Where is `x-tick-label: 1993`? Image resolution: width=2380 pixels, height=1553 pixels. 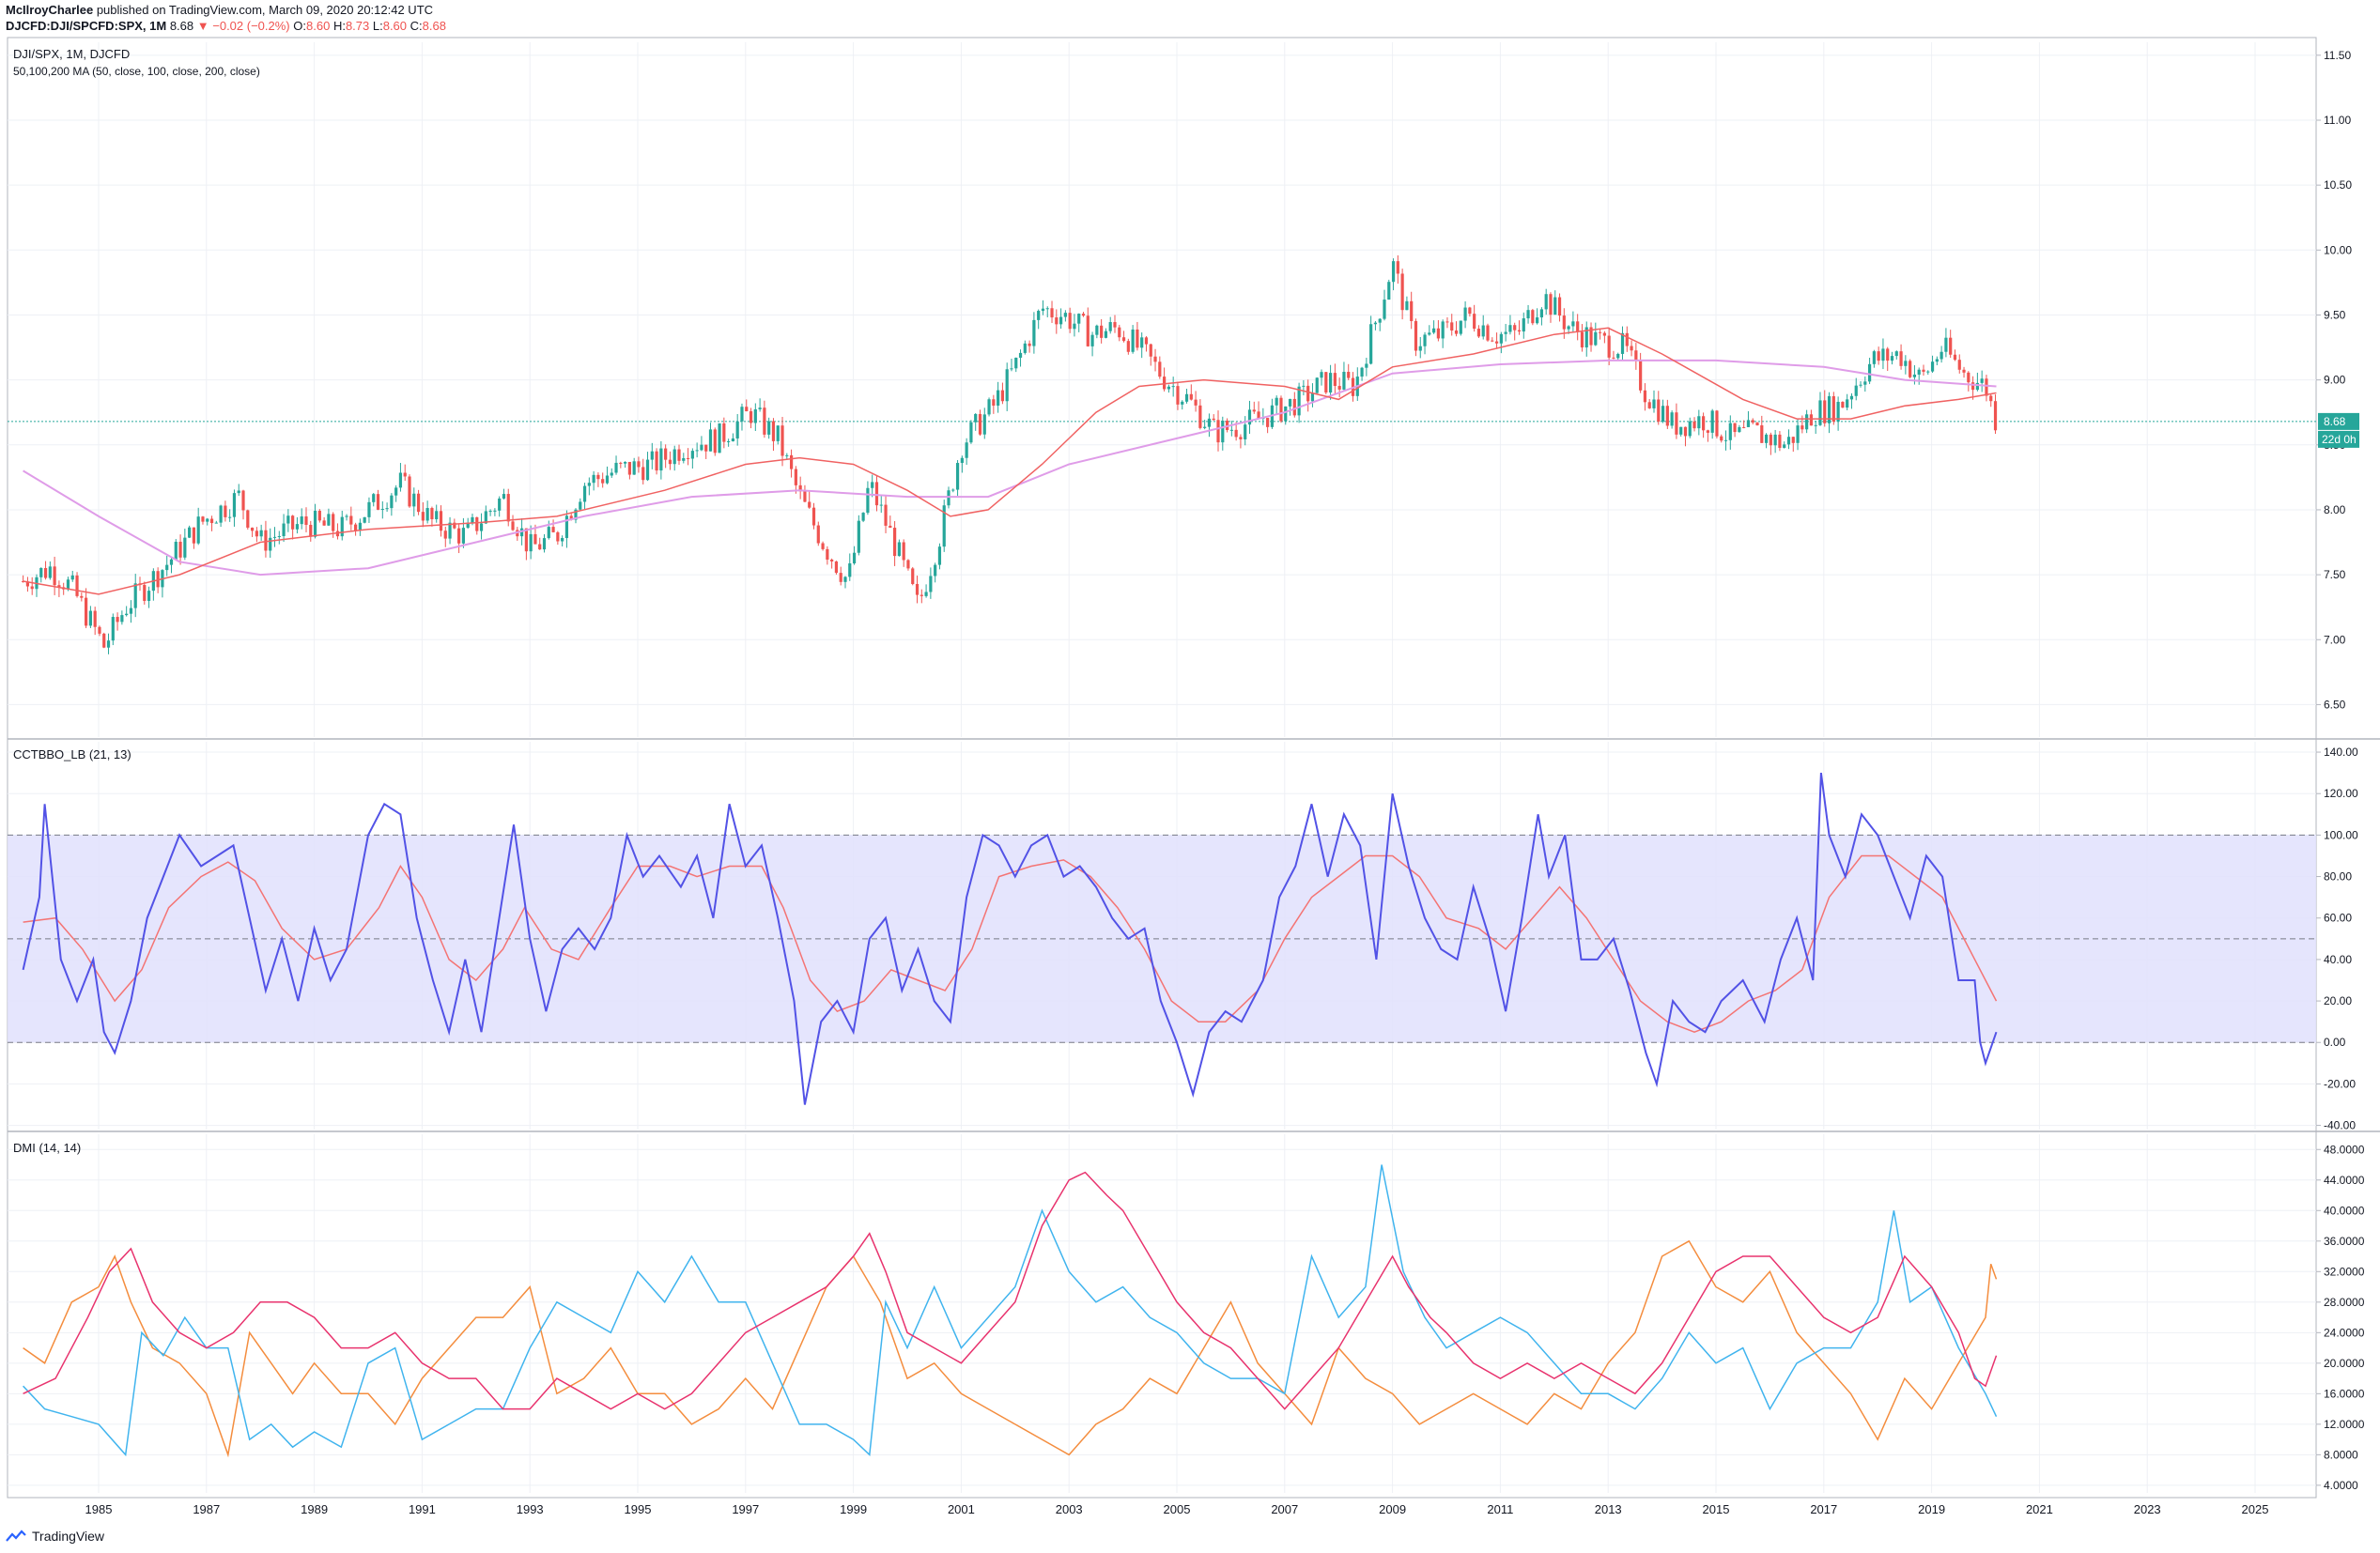
x-tick-label: 1993 is located at coordinates (531, 1509).